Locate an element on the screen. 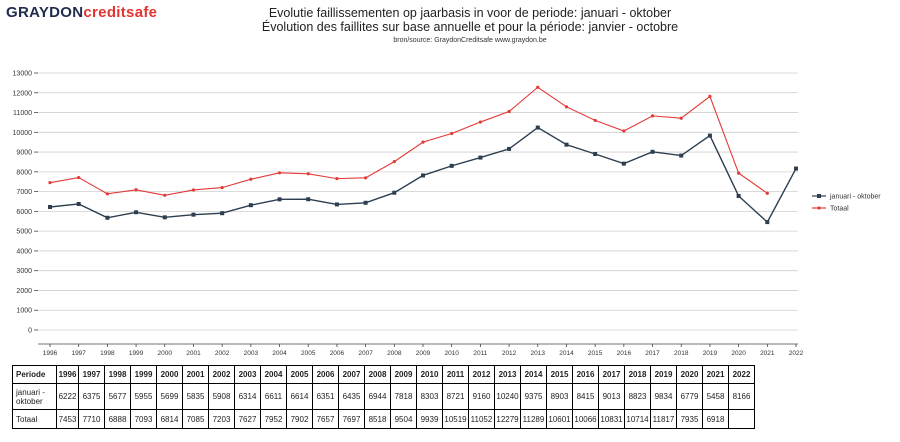 Image resolution: width=900 pixels, height=442 pixels. row1-cell: 6779 is located at coordinates (689, 396).